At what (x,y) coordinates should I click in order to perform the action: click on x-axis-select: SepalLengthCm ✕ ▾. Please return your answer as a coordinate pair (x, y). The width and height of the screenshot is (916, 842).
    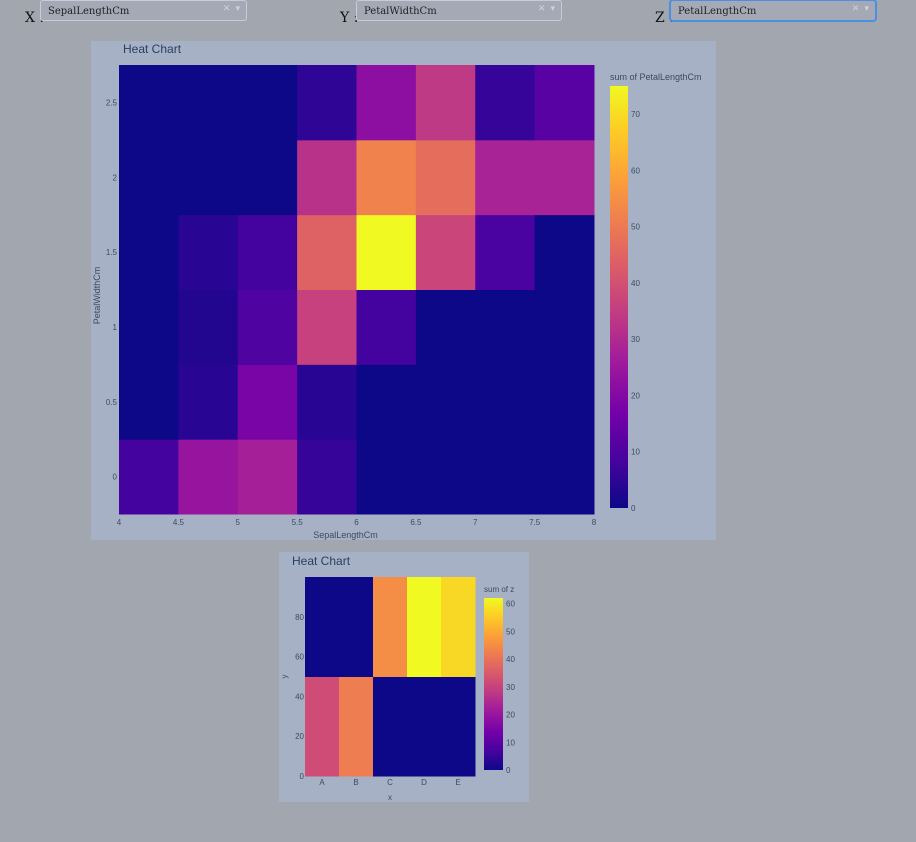
    Looking at the image, I should click on (143, 10).